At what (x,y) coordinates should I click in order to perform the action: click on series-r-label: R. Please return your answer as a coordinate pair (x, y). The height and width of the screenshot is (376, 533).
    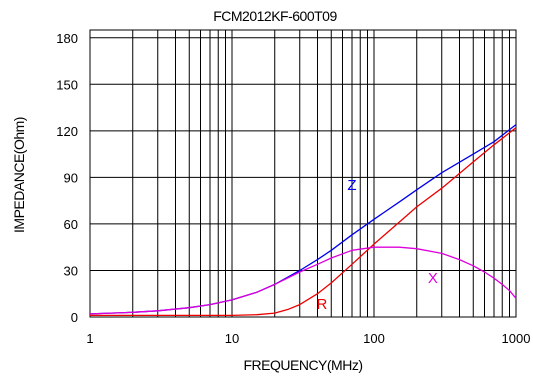
    Looking at the image, I should click on (322, 304).